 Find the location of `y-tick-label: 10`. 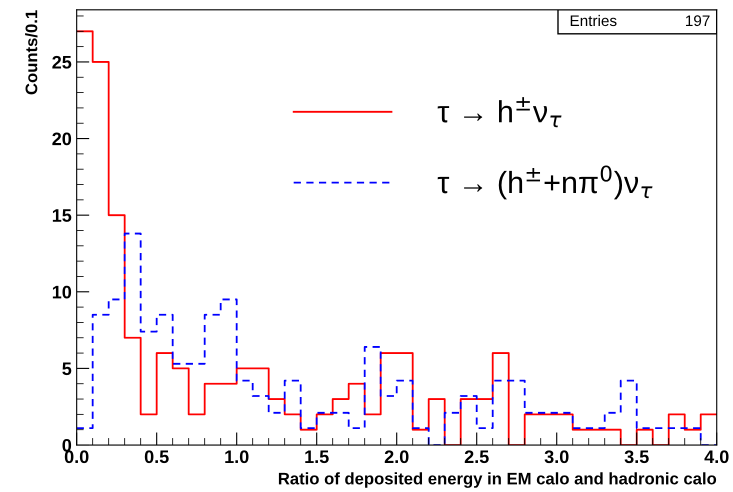

y-tick-label: 10 is located at coordinates (62, 292).